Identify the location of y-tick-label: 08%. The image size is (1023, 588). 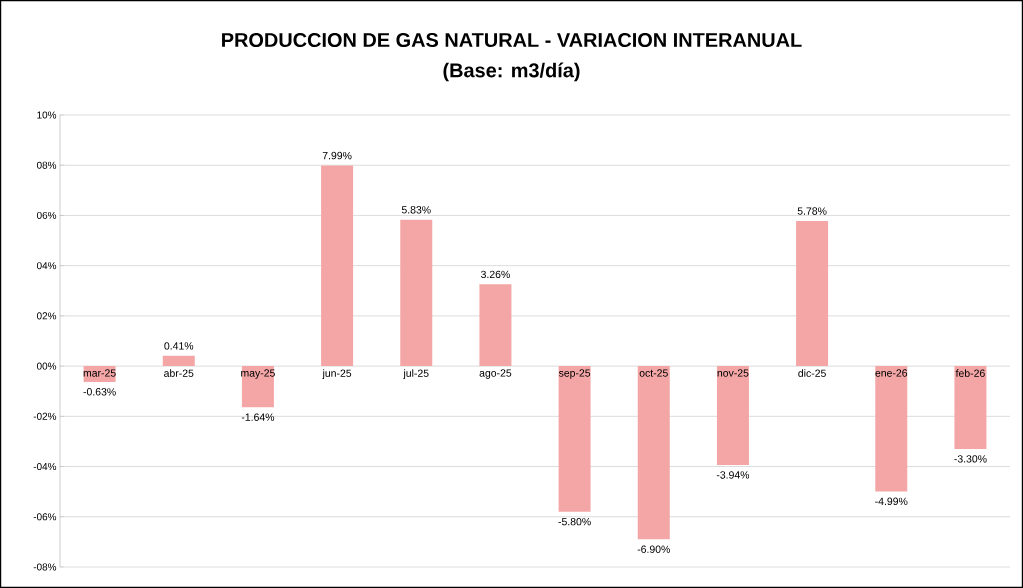
(46, 165).